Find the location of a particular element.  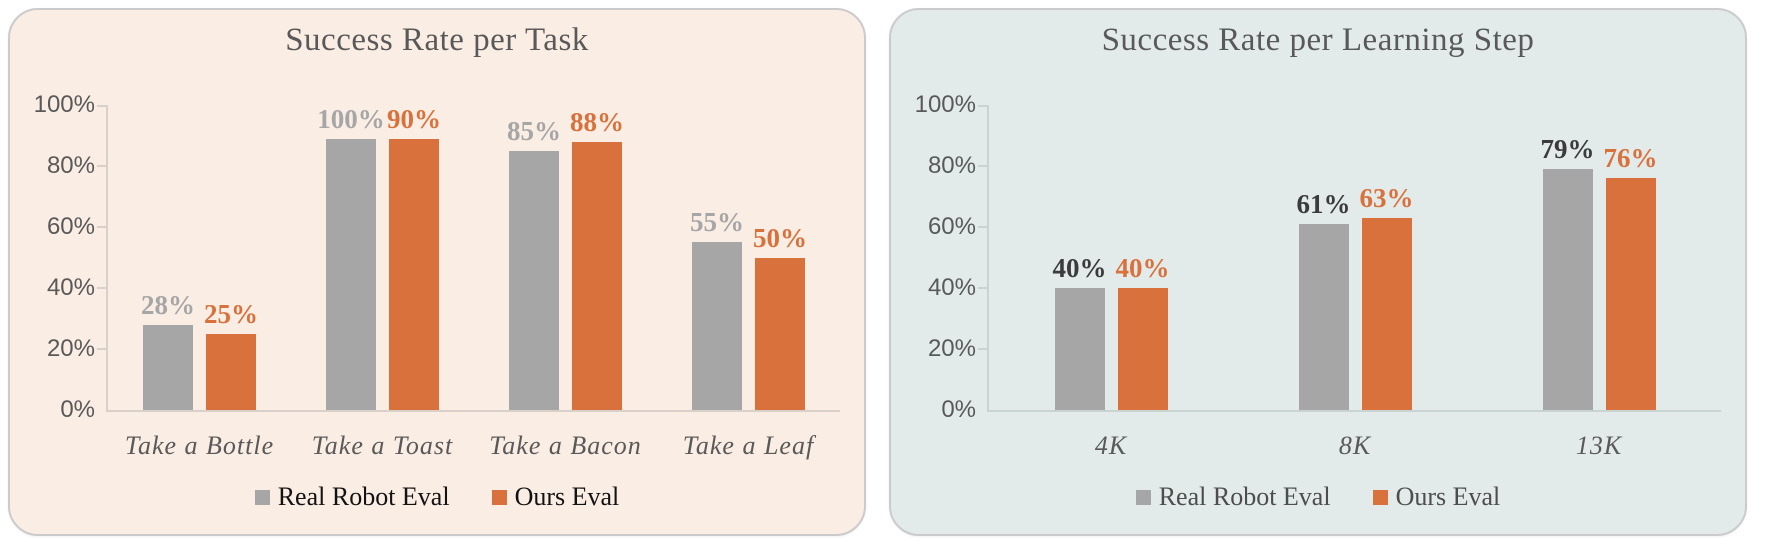

bar-value-label: 90% is located at coordinates (414, 119).